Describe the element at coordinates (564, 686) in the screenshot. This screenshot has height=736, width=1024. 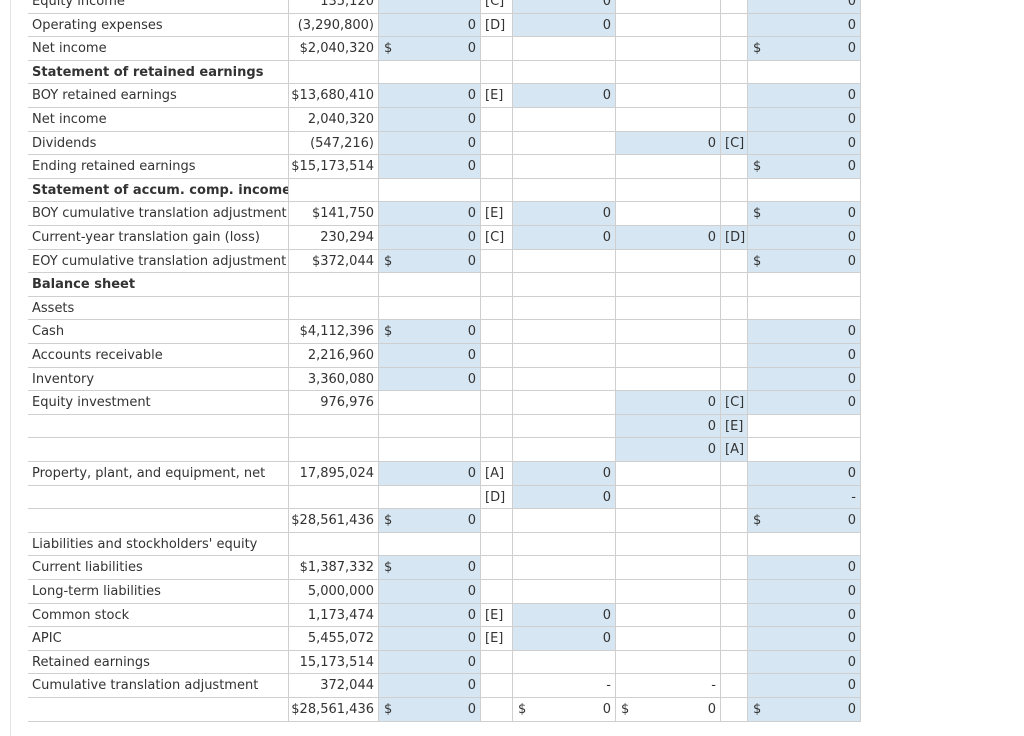
I see `debit-cell: -` at that location.